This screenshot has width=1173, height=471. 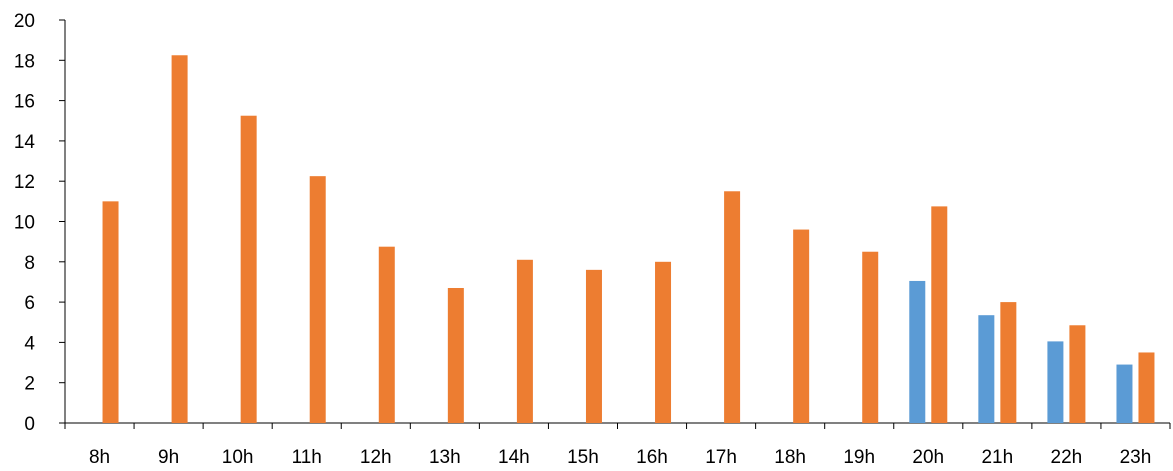 I want to click on x-tick-label: 22h, so click(x=1067, y=457).